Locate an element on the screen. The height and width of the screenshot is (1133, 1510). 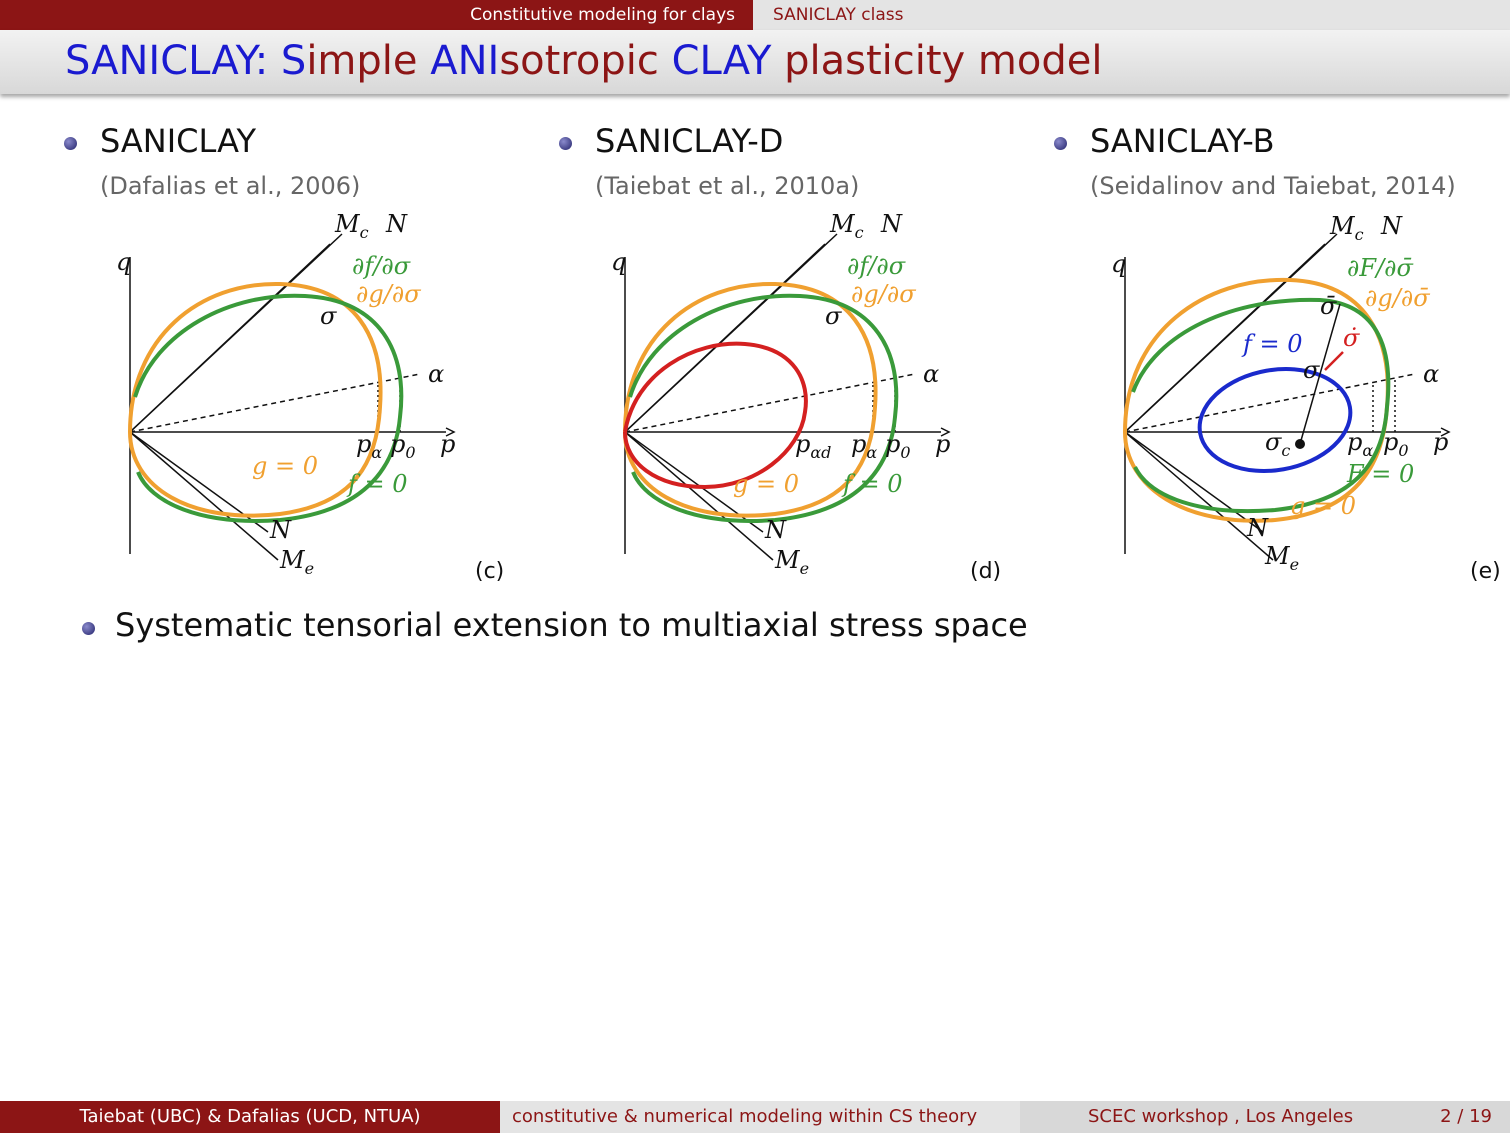
citation: (Dafalias et al., 2006) is located at coordinates (230, 186).